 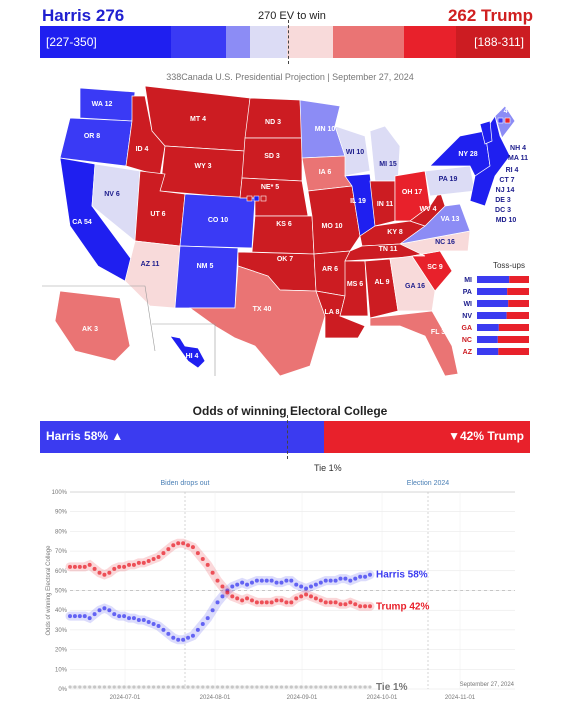 I want to click on state-TX, so click(x=257, y=321).